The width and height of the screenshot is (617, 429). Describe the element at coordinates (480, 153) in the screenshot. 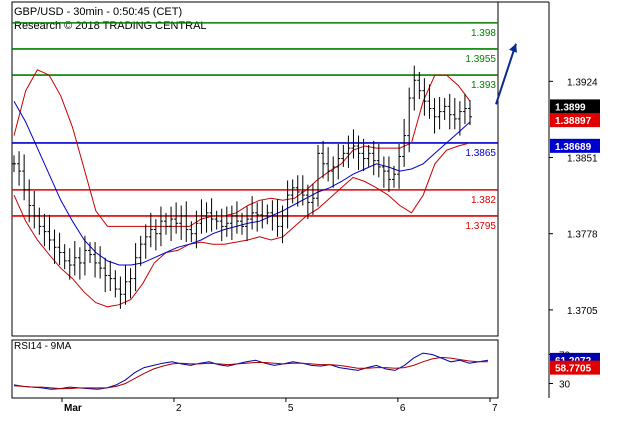

I see `level-label: 1.3865` at that location.